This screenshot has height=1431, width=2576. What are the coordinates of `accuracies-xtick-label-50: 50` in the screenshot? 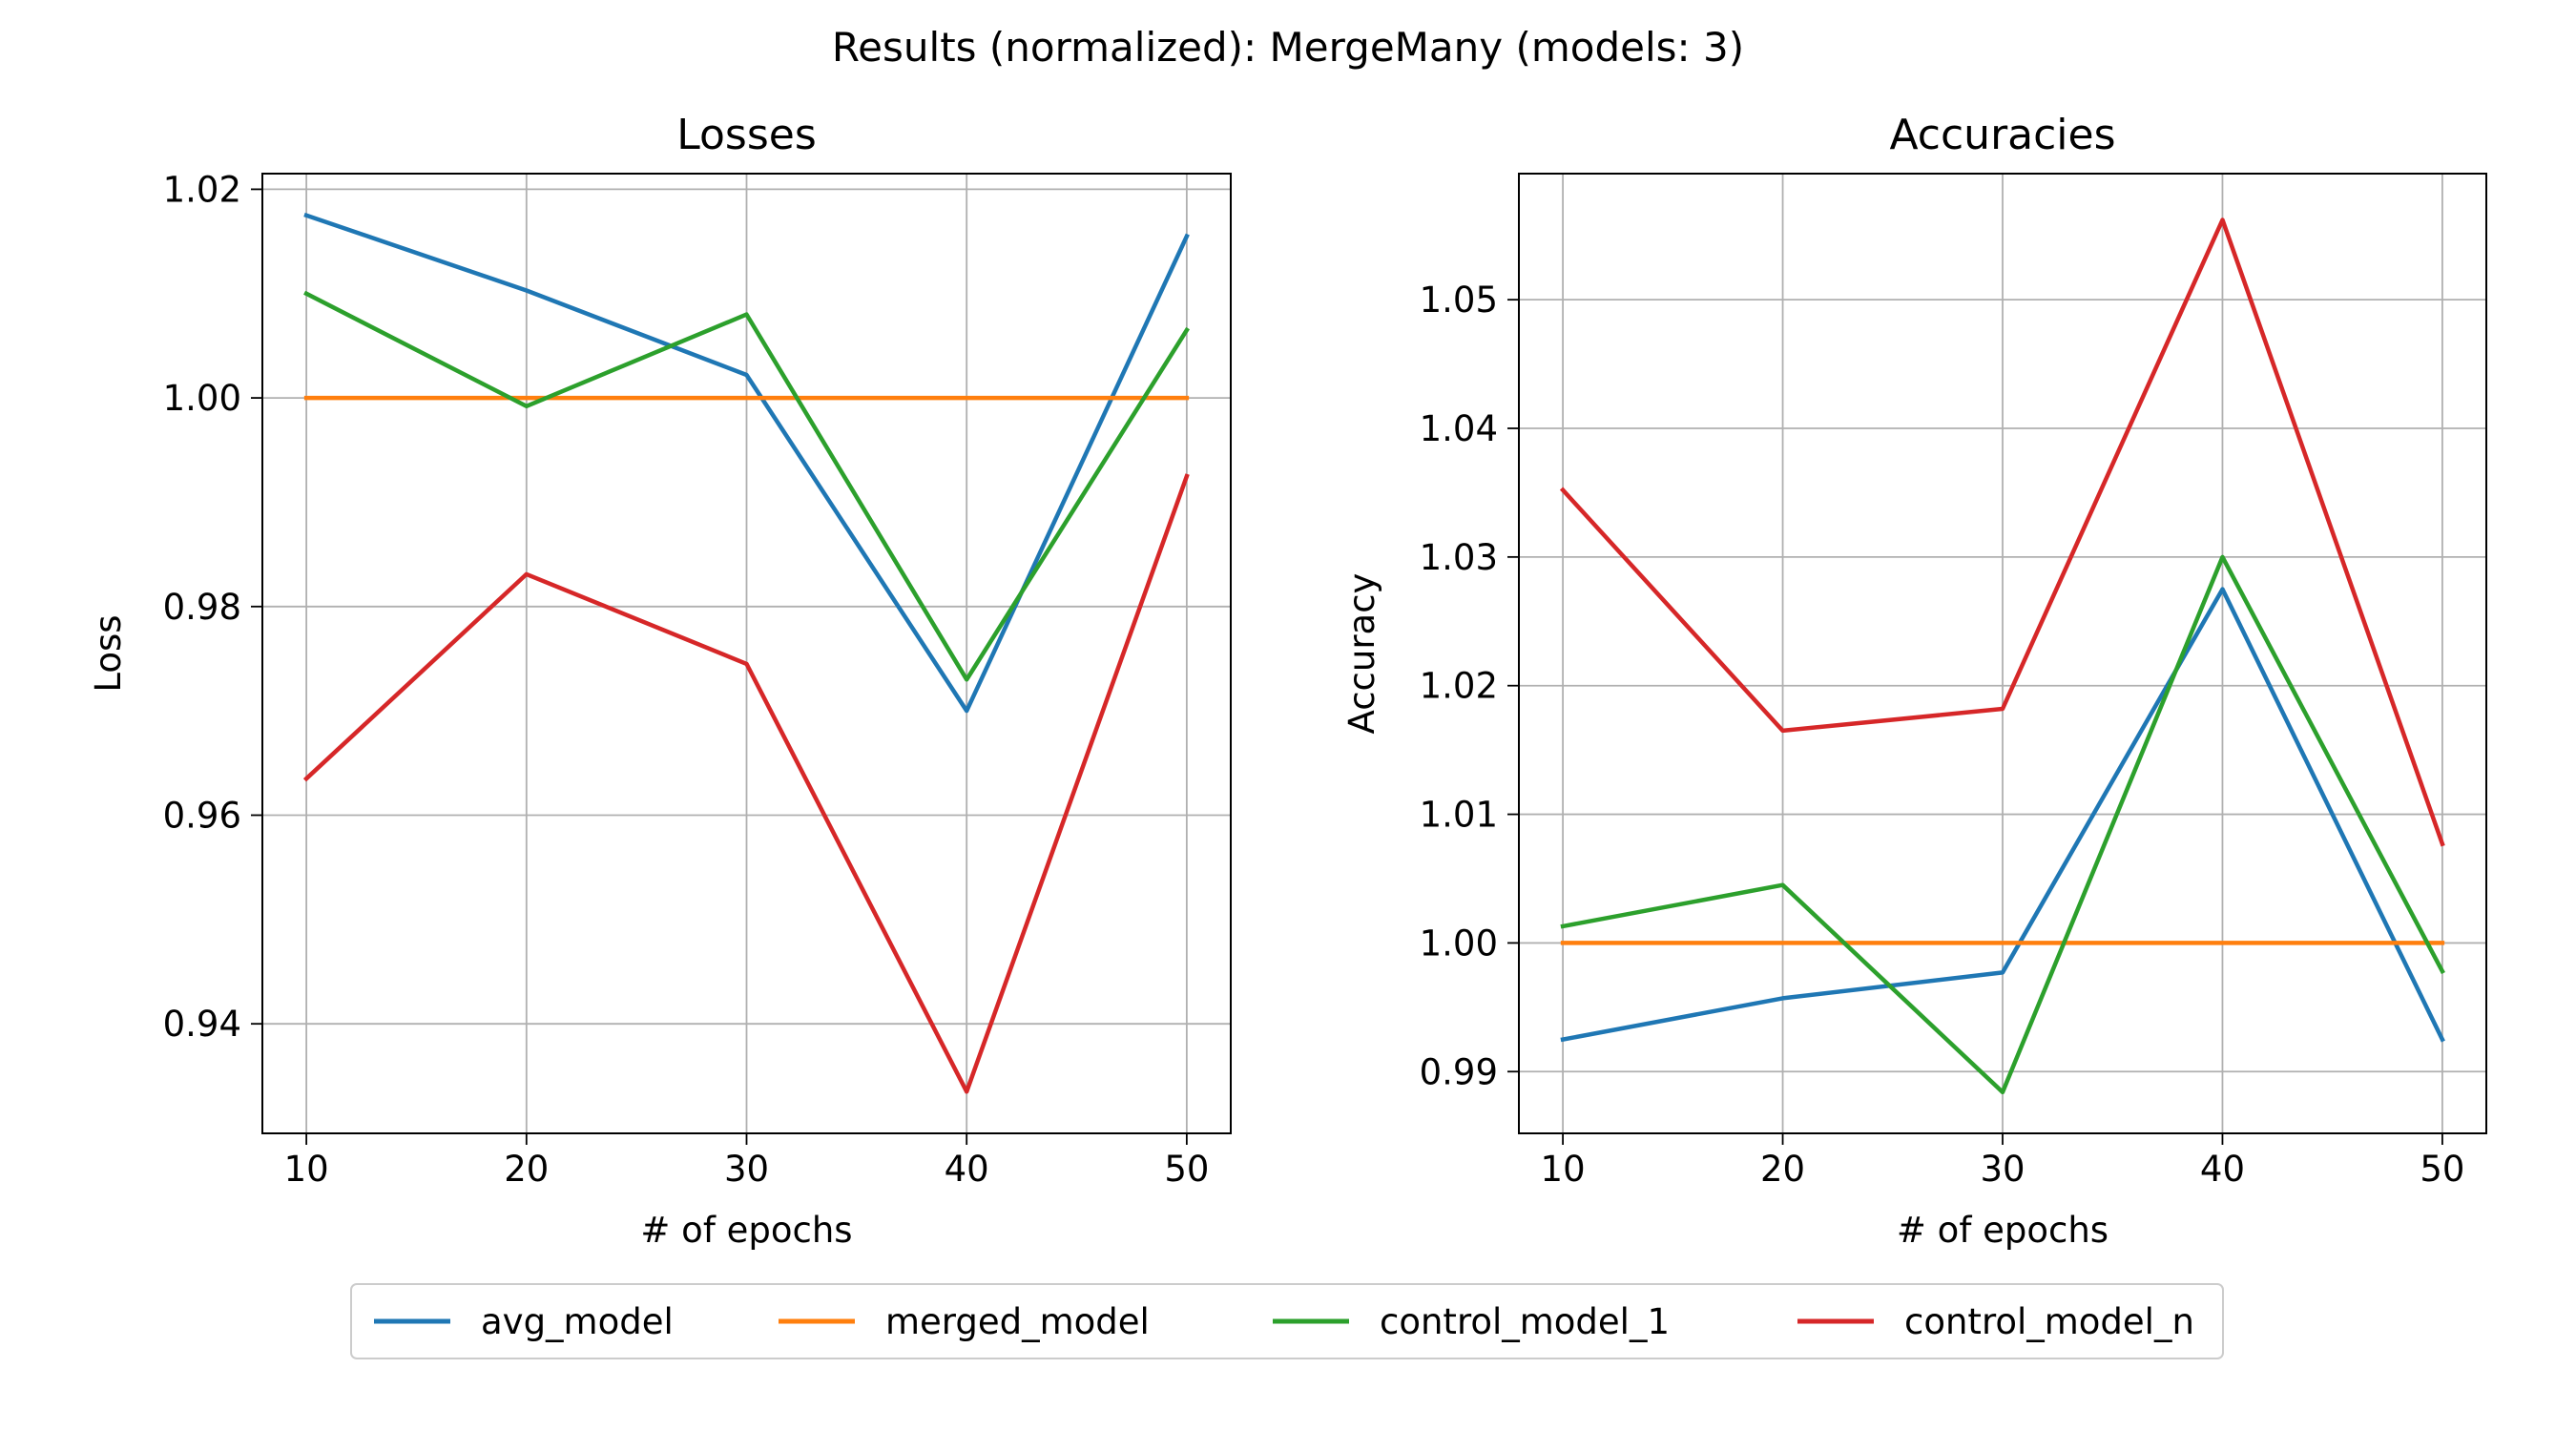 It's located at (2442, 1169).